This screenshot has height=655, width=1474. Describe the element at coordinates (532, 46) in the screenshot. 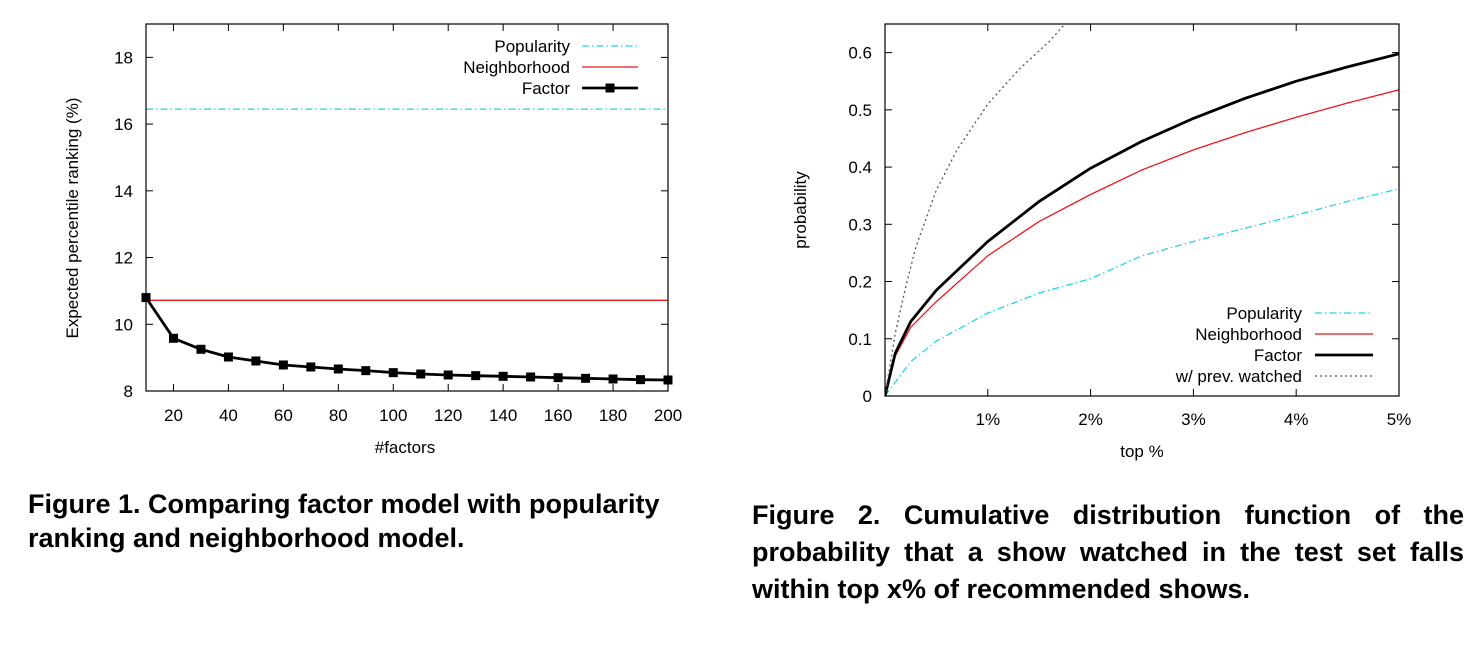

I see `chart-1-legend-label: Popularity` at that location.